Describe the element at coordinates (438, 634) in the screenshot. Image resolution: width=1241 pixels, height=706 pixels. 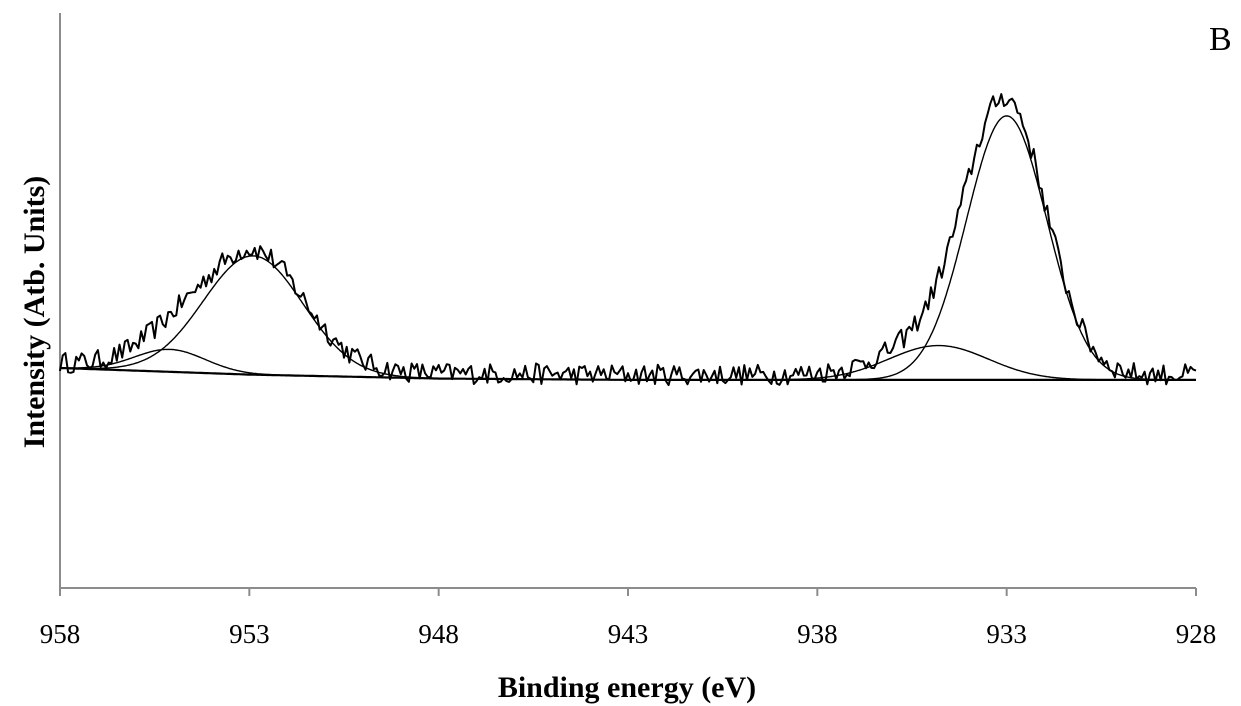
I see `x-tick-label: 948` at that location.